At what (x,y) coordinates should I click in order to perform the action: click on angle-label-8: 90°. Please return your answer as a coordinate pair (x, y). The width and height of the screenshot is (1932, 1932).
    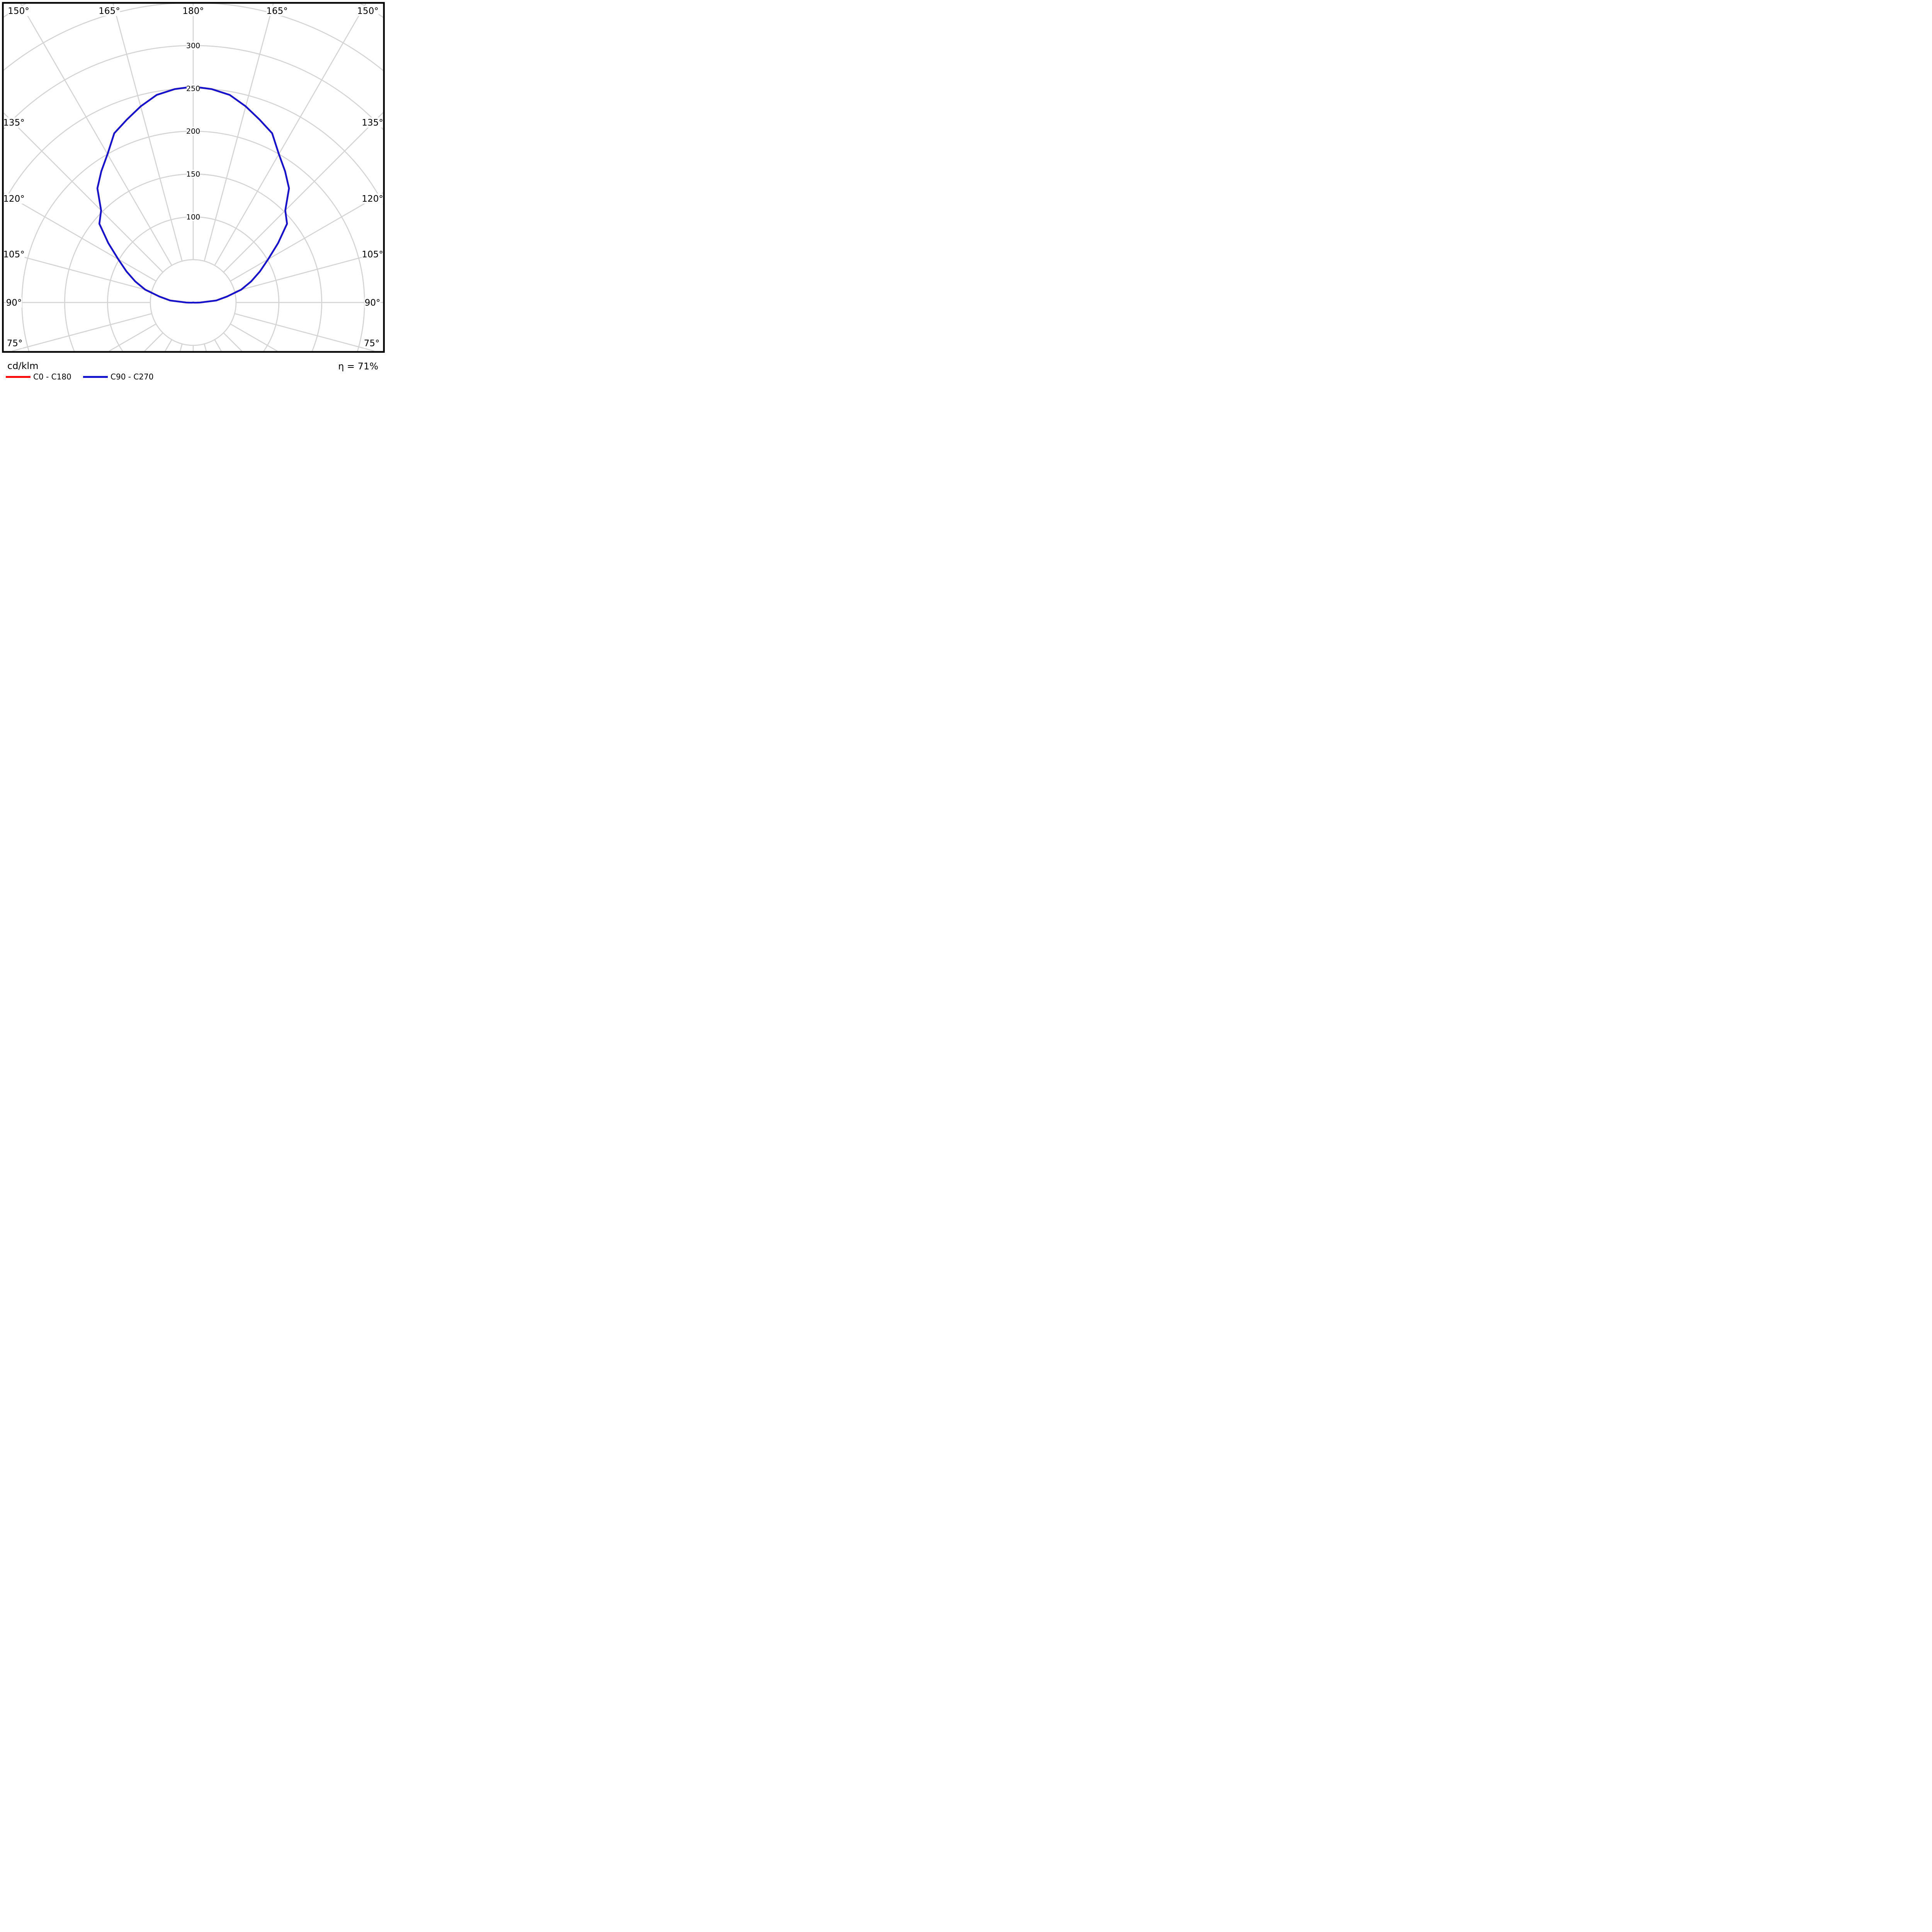
    Looking at the image, I should click on (14, 303).